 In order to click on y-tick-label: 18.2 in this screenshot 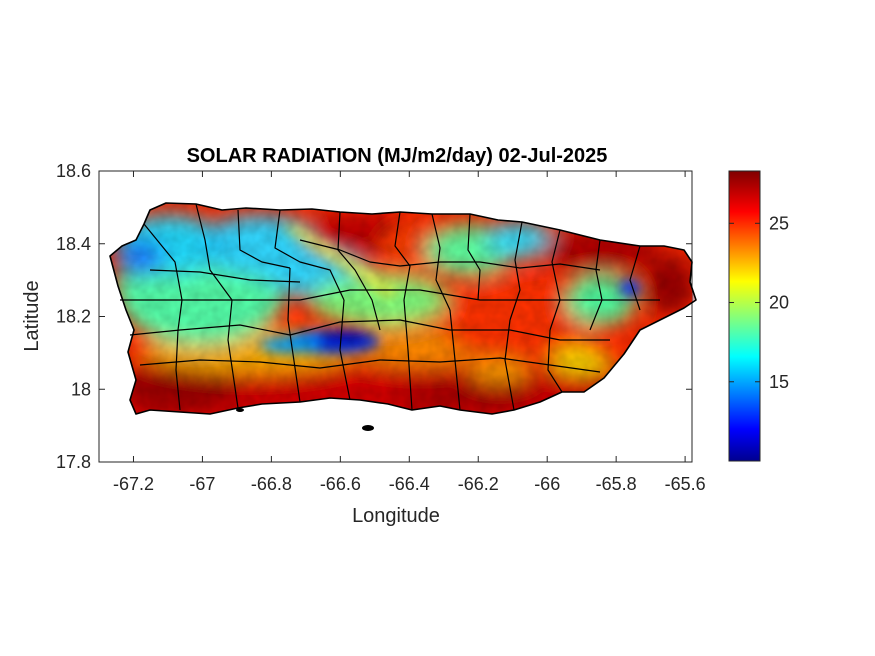, I will do `click(73, 317)`.